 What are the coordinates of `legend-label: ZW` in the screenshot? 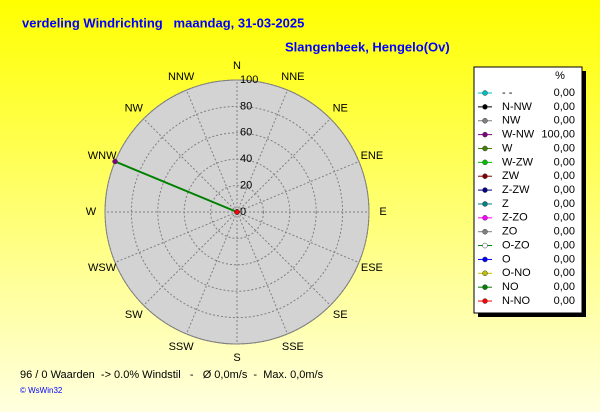 It's located at (511, 176).